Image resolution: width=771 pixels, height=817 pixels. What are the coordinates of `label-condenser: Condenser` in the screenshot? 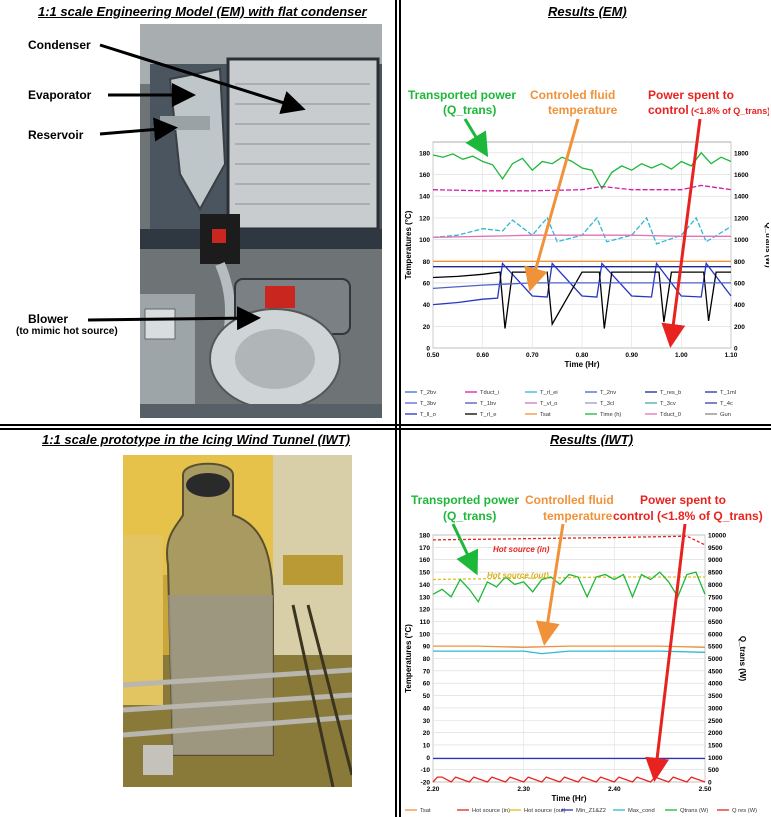 It's located at (59, 45).